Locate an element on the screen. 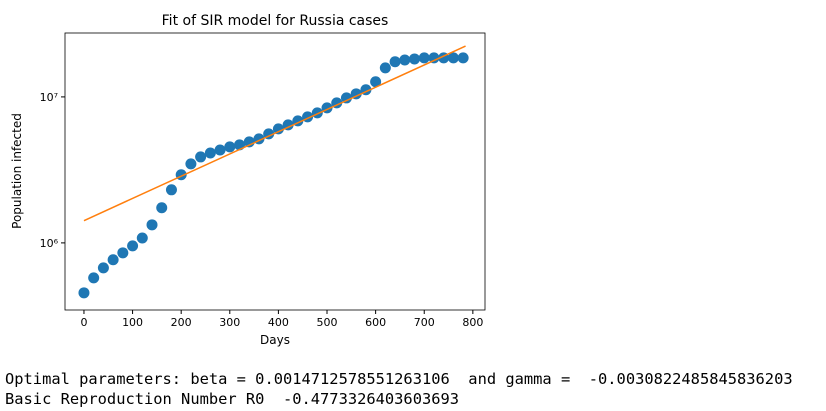 The image size is (826, 411). x-tick-label: 600 is located at coordinates (375, 322).